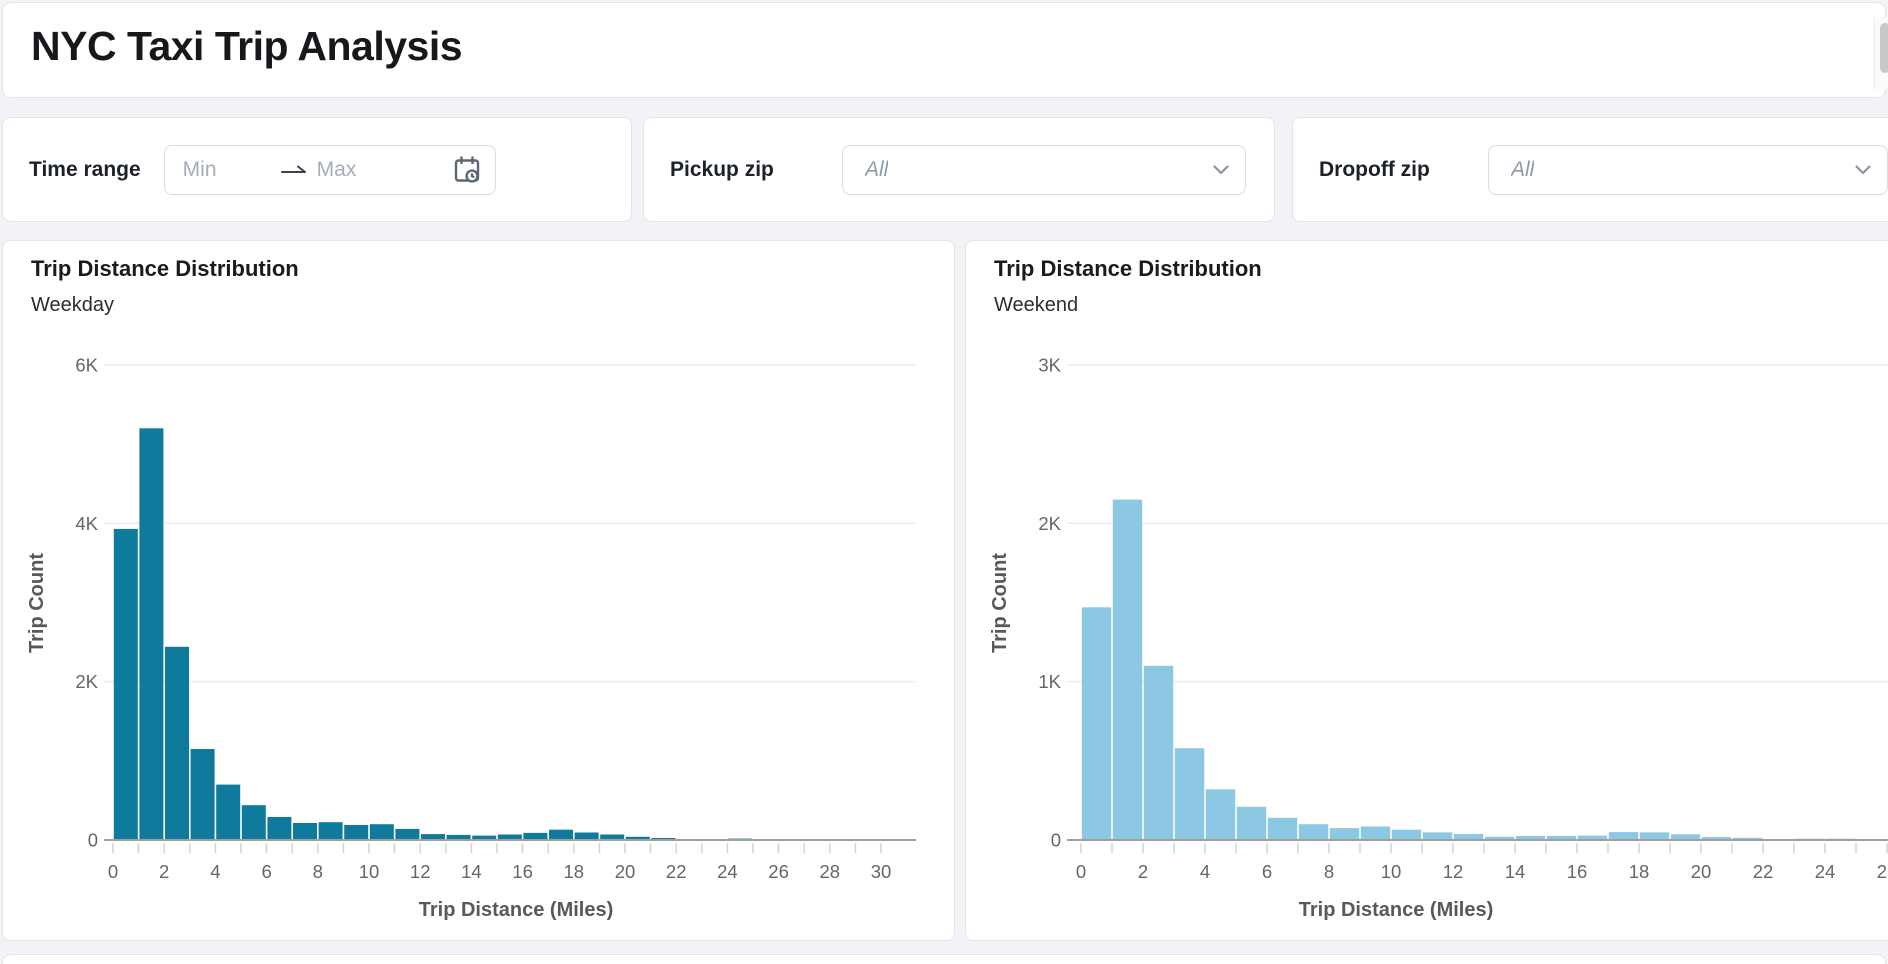 The height and width of the screenshot is (964, 1888). Describe the element at coordinates (247, 46) in the screenshot. I see `page-title: NYC Taxi Trip Analysis` at that location.